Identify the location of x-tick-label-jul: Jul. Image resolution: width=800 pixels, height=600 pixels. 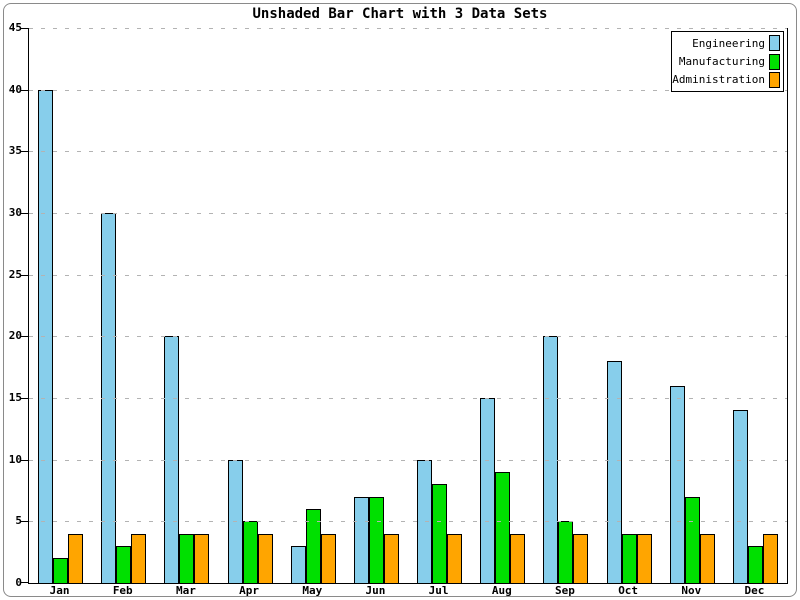
(438, 590).